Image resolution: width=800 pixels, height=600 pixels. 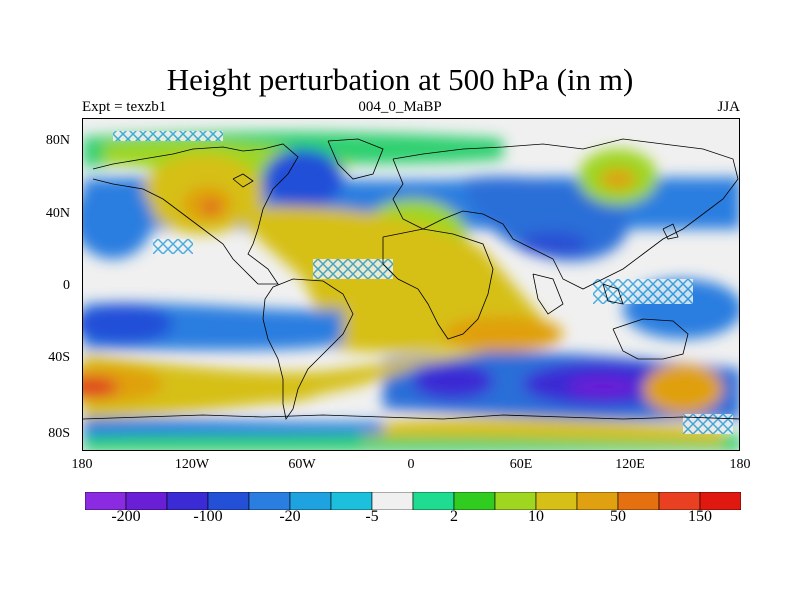 I want to click on colorbar-label: 50, so click(x=618, y=516).